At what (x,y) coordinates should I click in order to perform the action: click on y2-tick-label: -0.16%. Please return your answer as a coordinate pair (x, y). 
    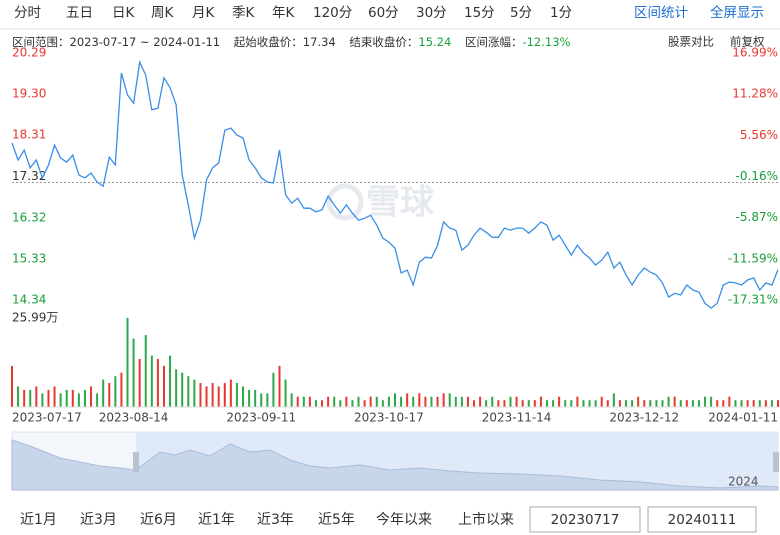
    Looking at the image, I should click on (757, 176).